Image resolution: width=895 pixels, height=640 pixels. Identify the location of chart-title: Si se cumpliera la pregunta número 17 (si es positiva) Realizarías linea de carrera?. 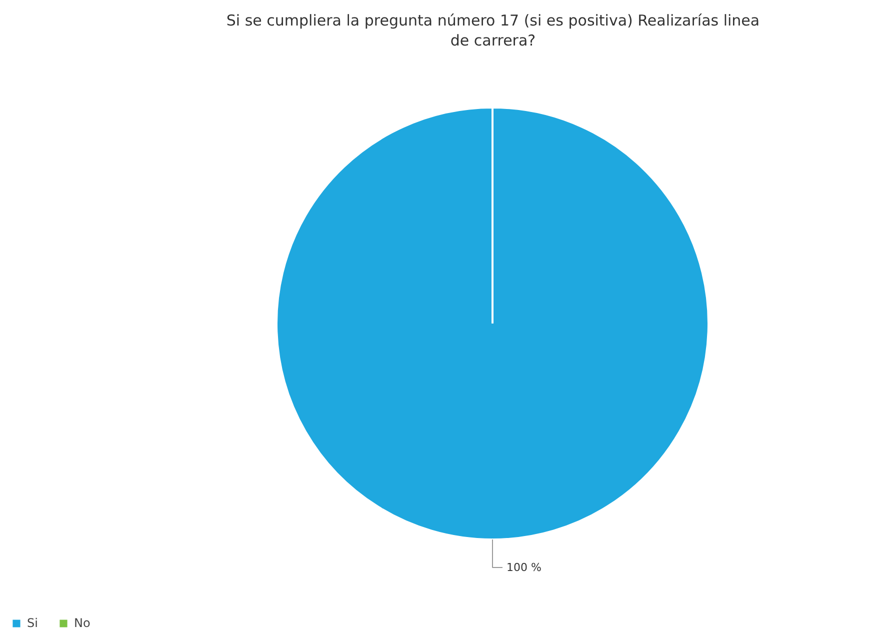
(493, 31).